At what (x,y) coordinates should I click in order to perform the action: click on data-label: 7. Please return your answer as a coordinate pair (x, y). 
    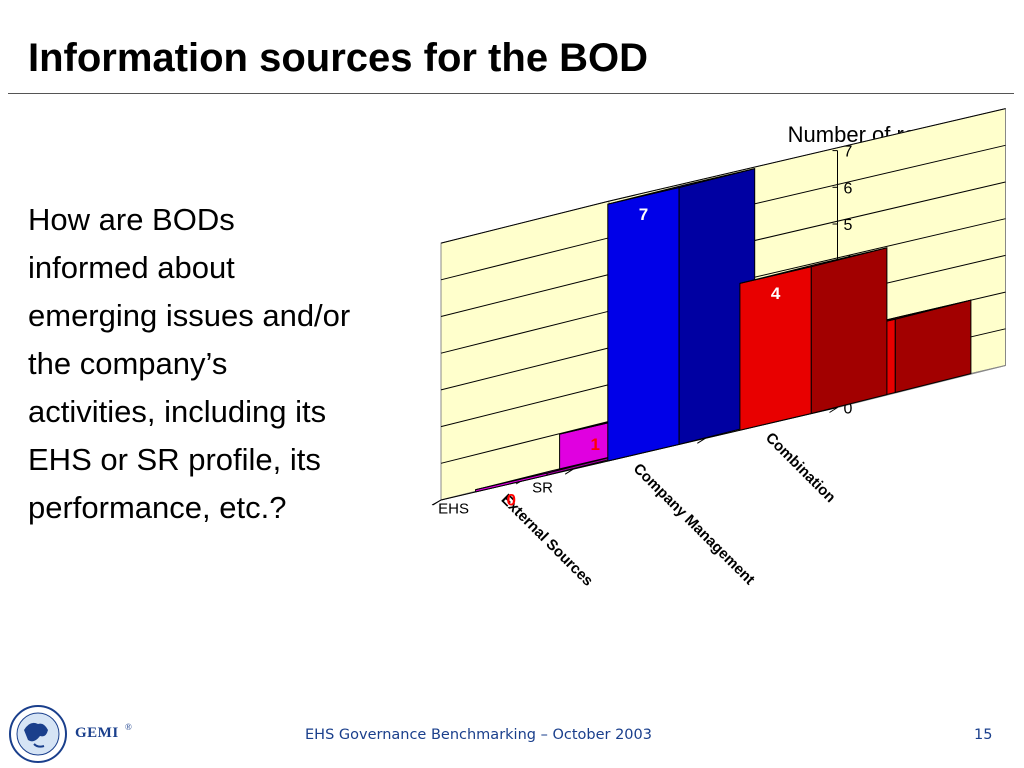
    Looking at the image, I should click on (643, 214).